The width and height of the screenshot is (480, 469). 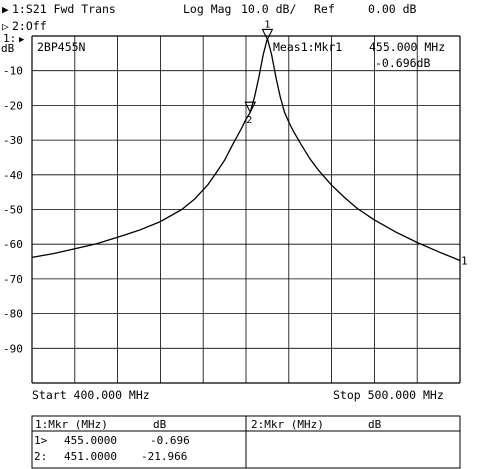 I want to click on y-tick-label: -50, so click(x=13, y=210).